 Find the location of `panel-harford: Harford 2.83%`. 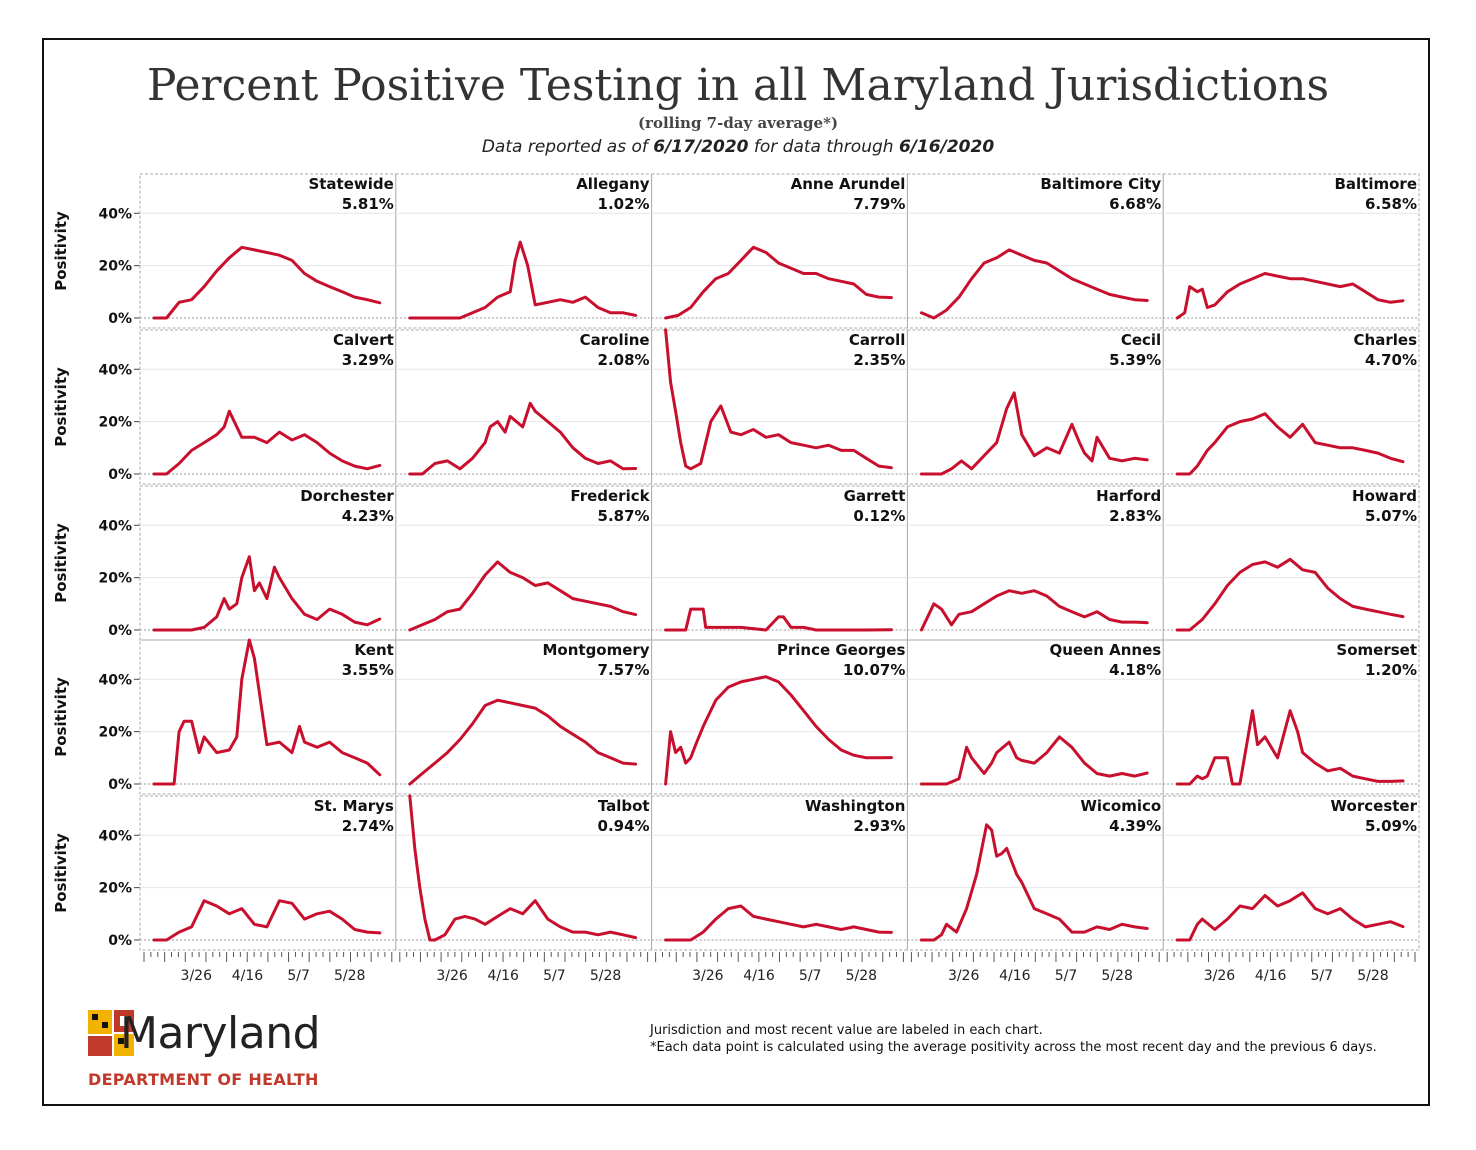

panel-harford: Harford 2.83% is located at coordinates (1035, 563).